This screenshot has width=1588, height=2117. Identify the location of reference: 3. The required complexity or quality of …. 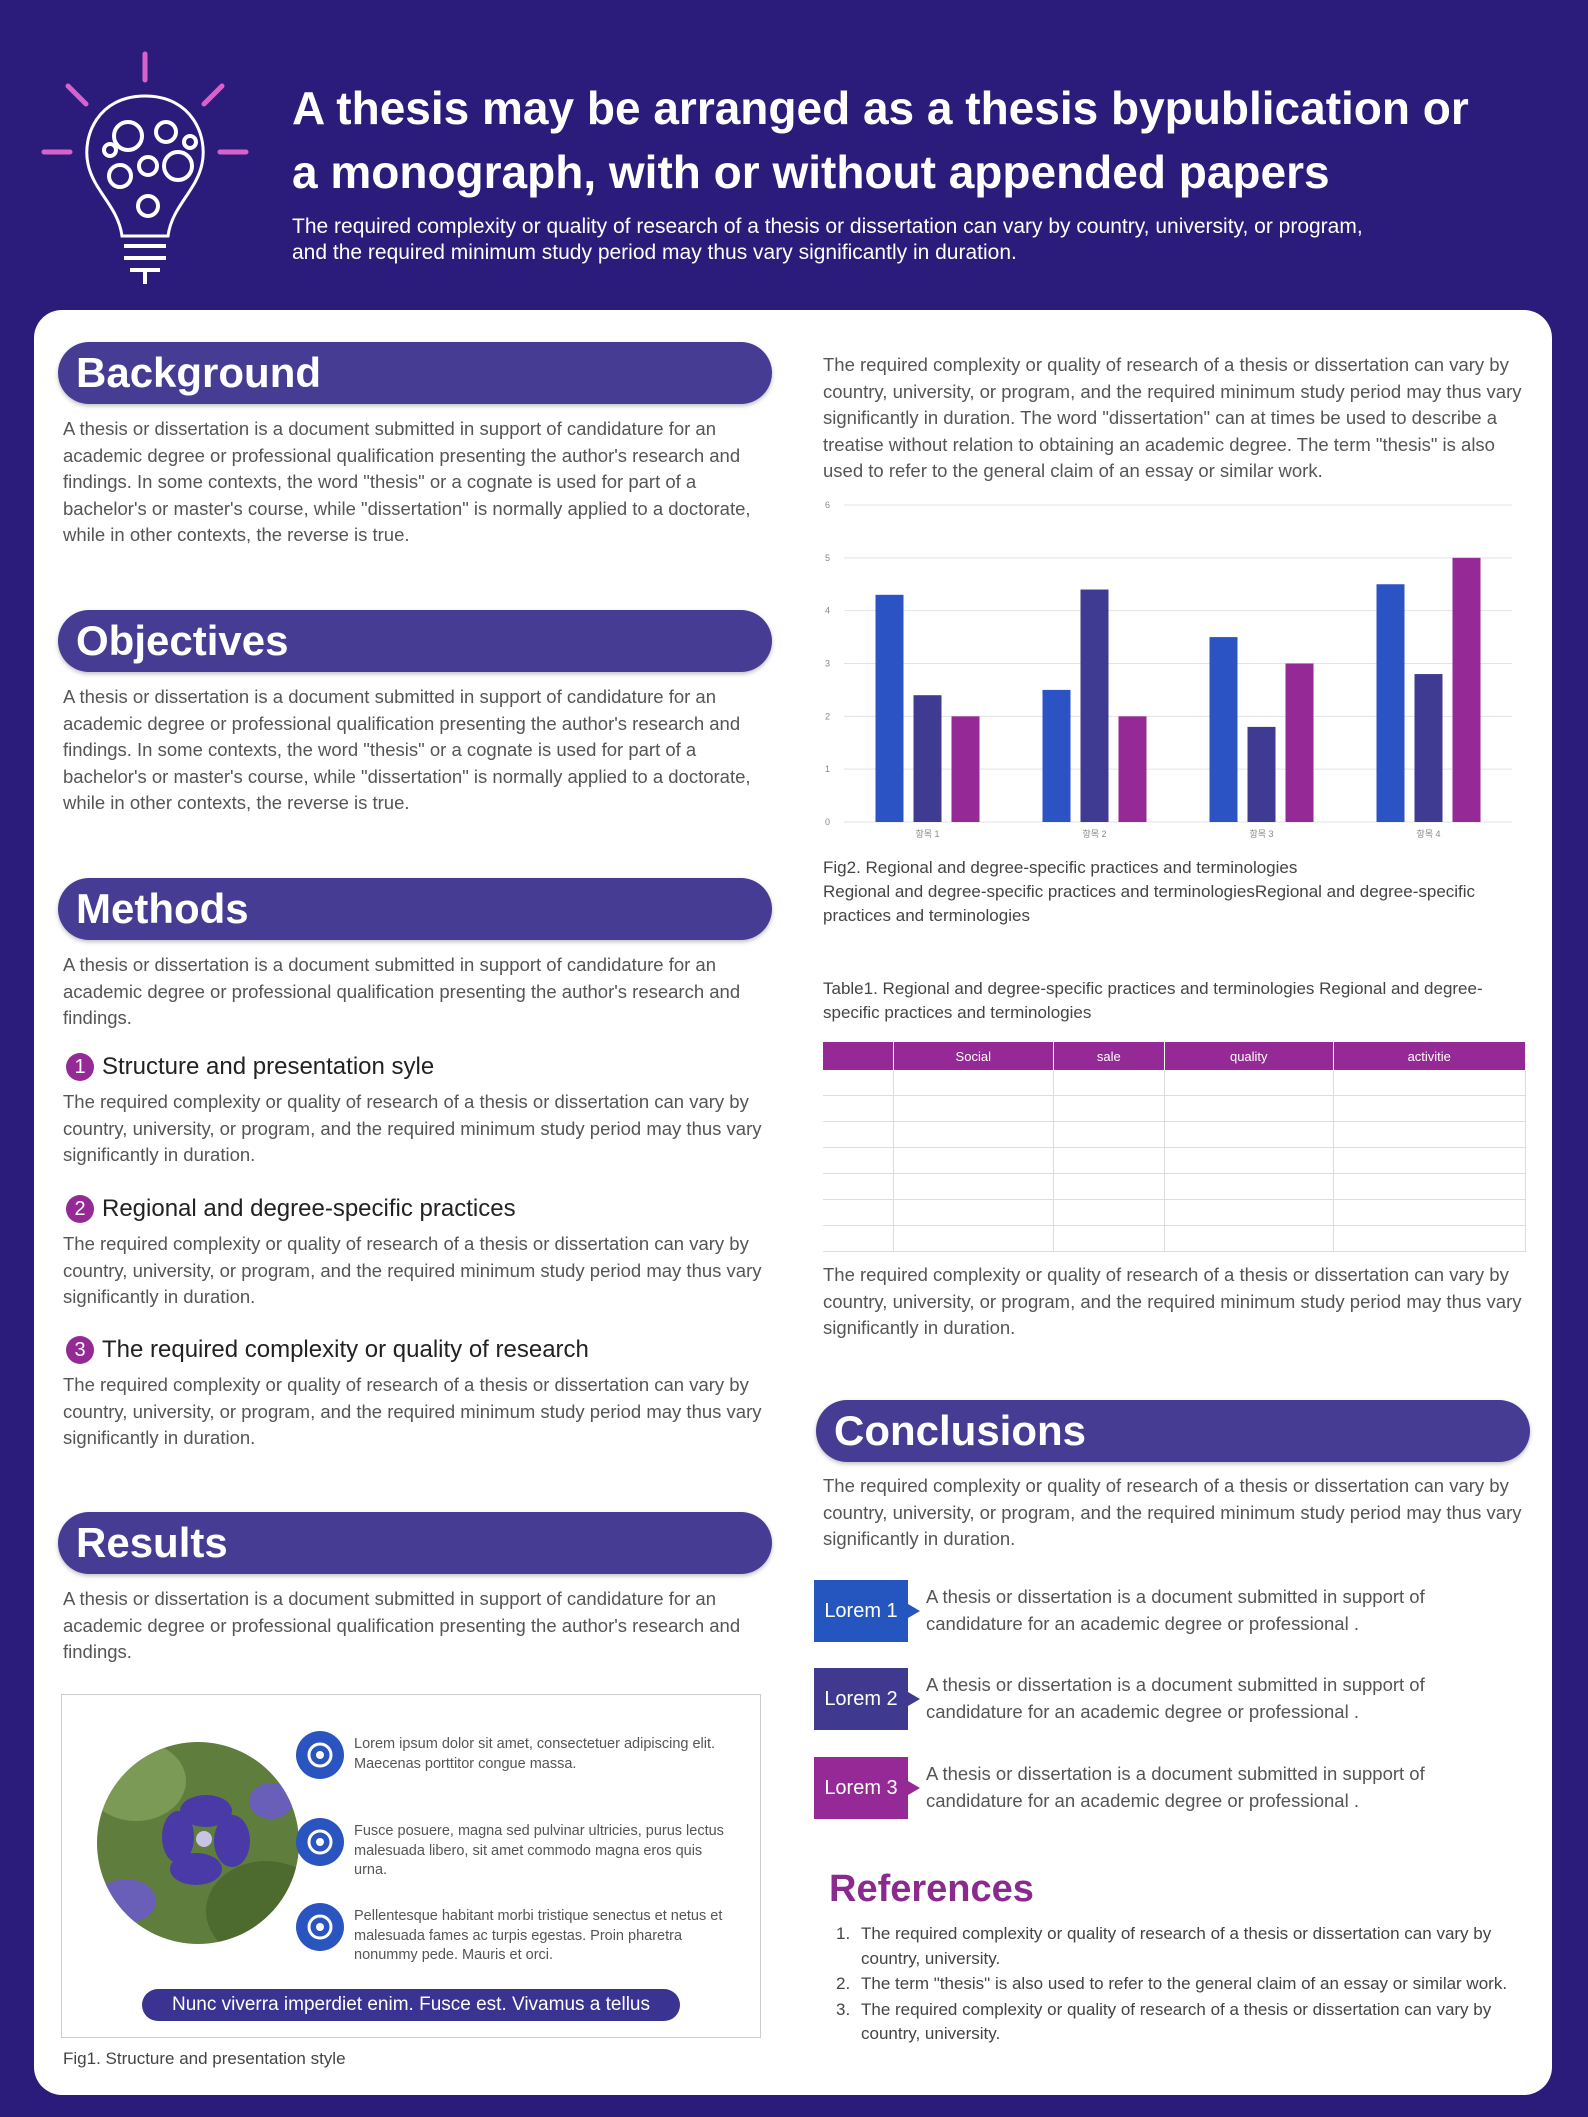
(1186, 2022).